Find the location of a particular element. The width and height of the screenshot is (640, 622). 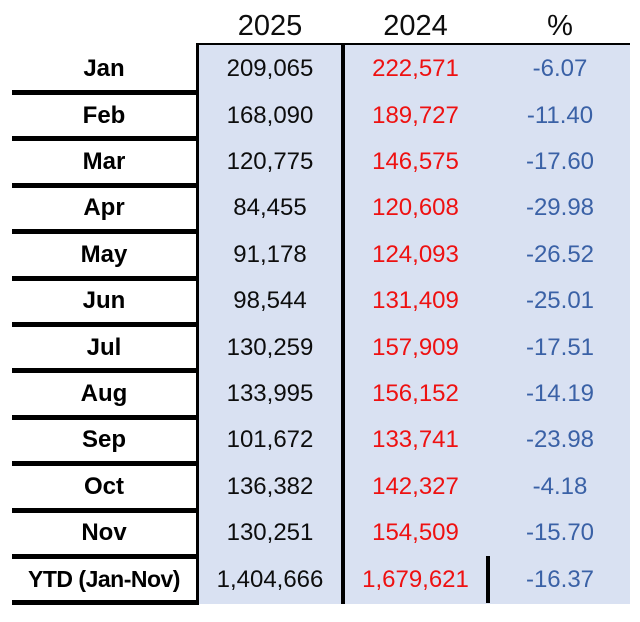

value-percent: -14.19 is located at coordinates (560, 393).